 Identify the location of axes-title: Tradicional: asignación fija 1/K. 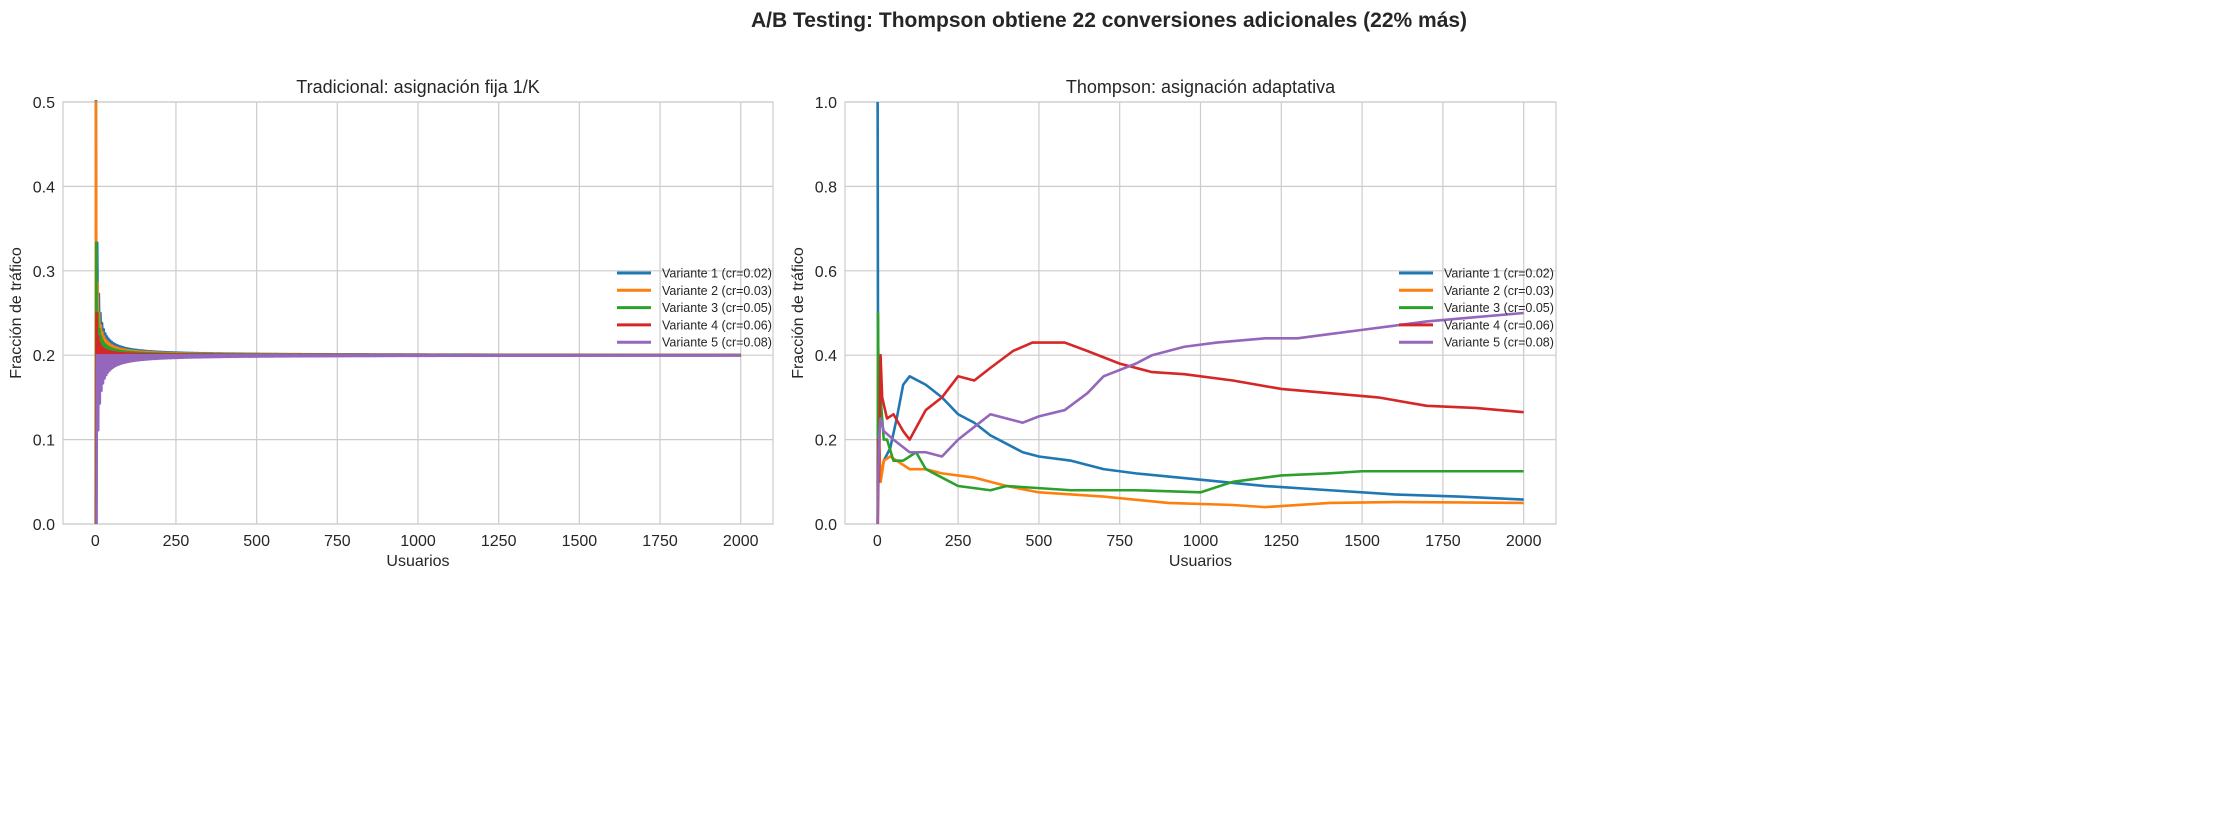
(417, 87).